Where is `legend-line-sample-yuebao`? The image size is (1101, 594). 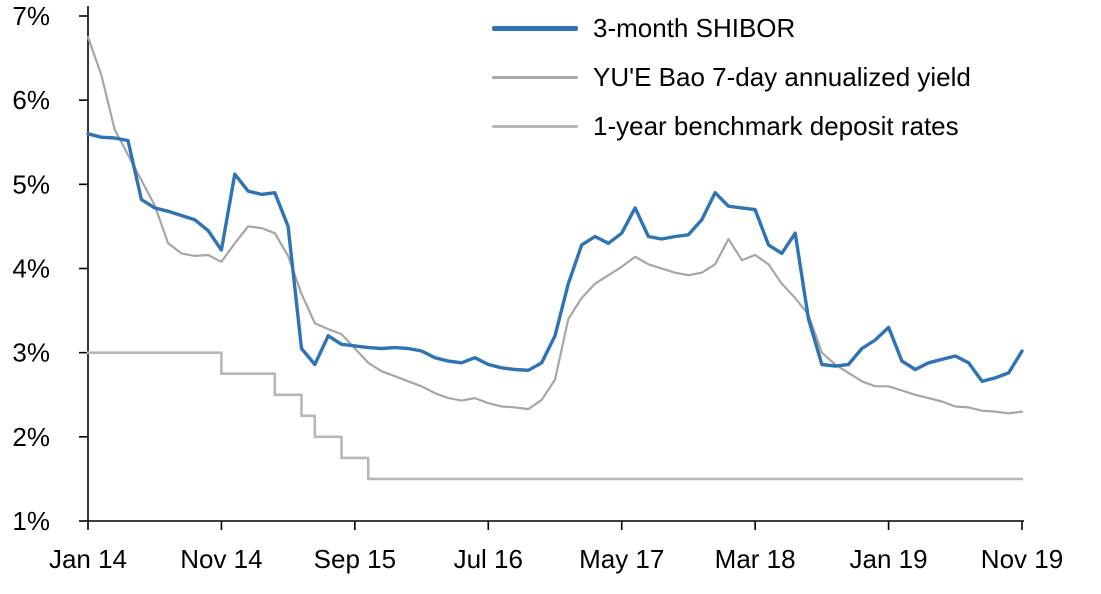
legend-line-sample-yuebao is located at coordinates (535, 77).